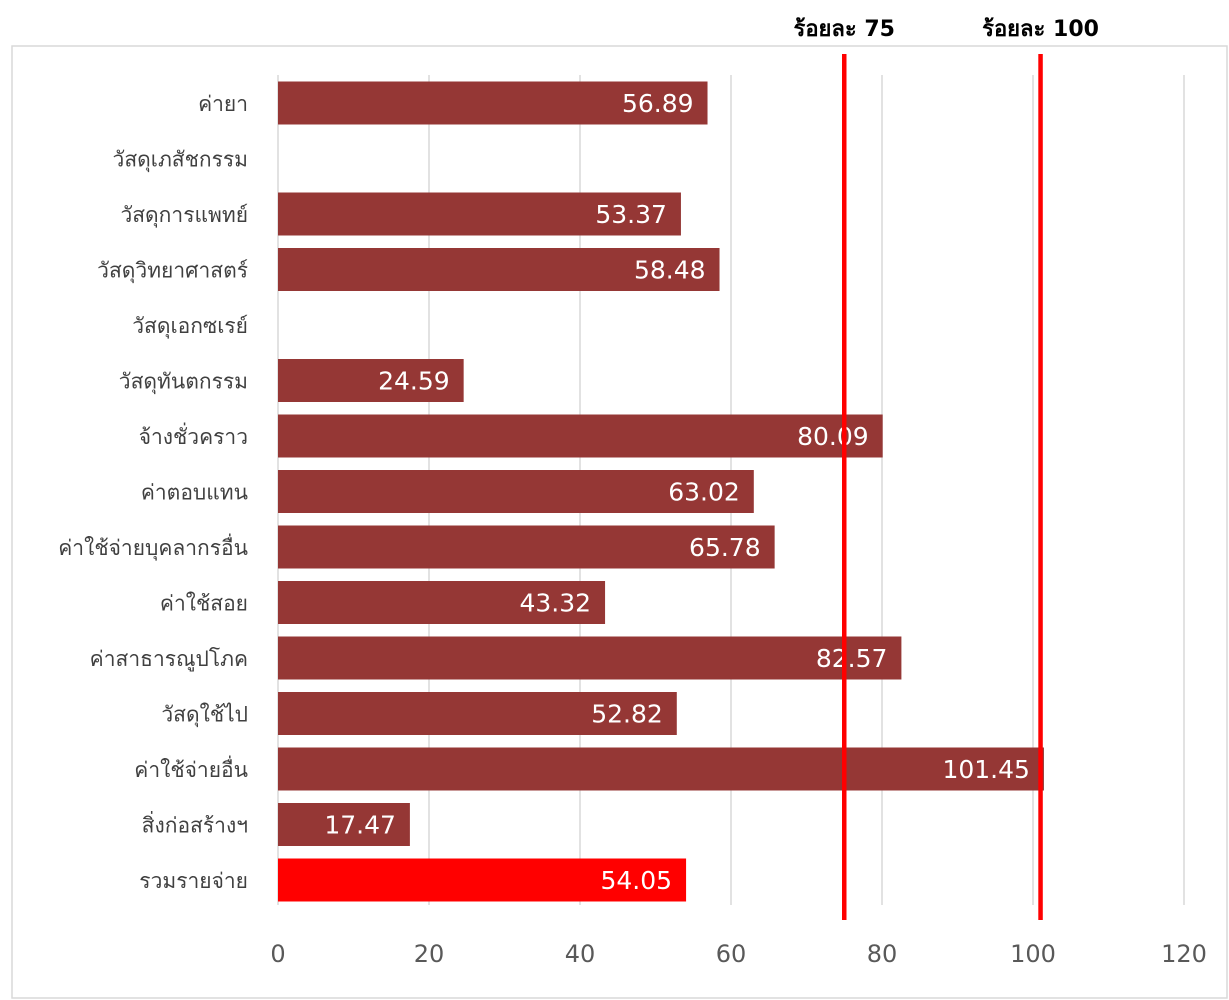 This screenshot has width=1229, height=1000. What do you see at coordinates (194, 493) in the screenshot?
I see `category-label-7: ค่าตอบแทน` at bounding box center [194, 493].